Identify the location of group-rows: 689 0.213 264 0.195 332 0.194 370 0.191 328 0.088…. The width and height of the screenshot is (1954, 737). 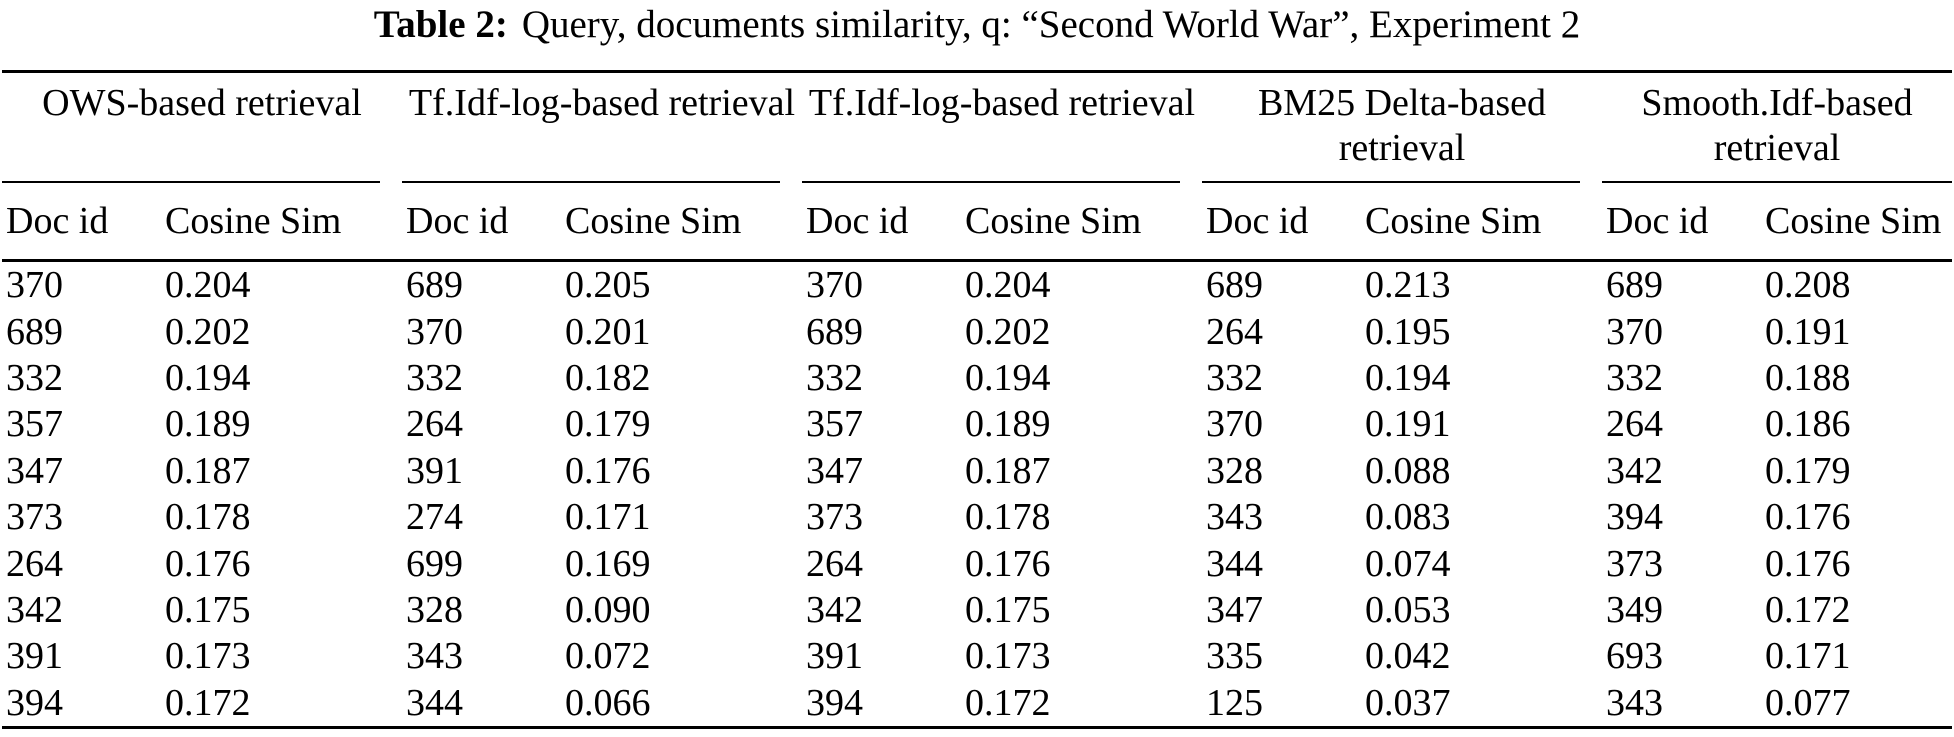
(1402, 494).